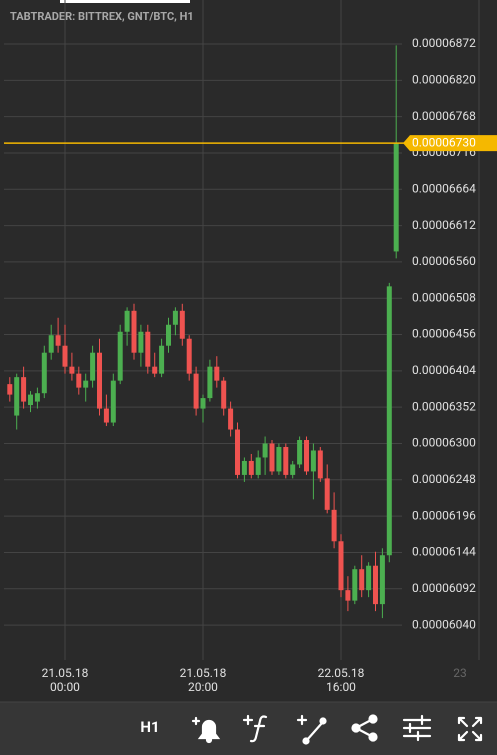 This screenshot has height=755, width=497. I want to click on current-price-label: 0.00006730, so click(444, 142).